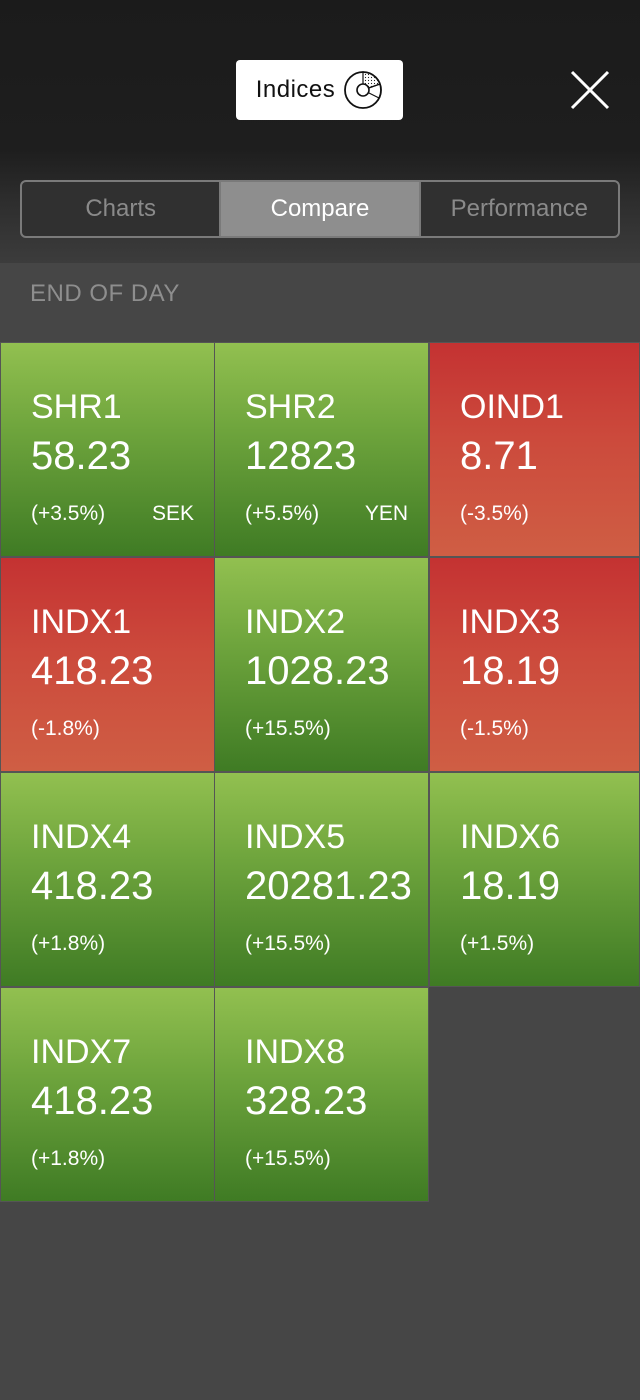 The height and width of the screenshot is (1400, 640). I want to click on tile-name: SHR1, so click(76, 407).